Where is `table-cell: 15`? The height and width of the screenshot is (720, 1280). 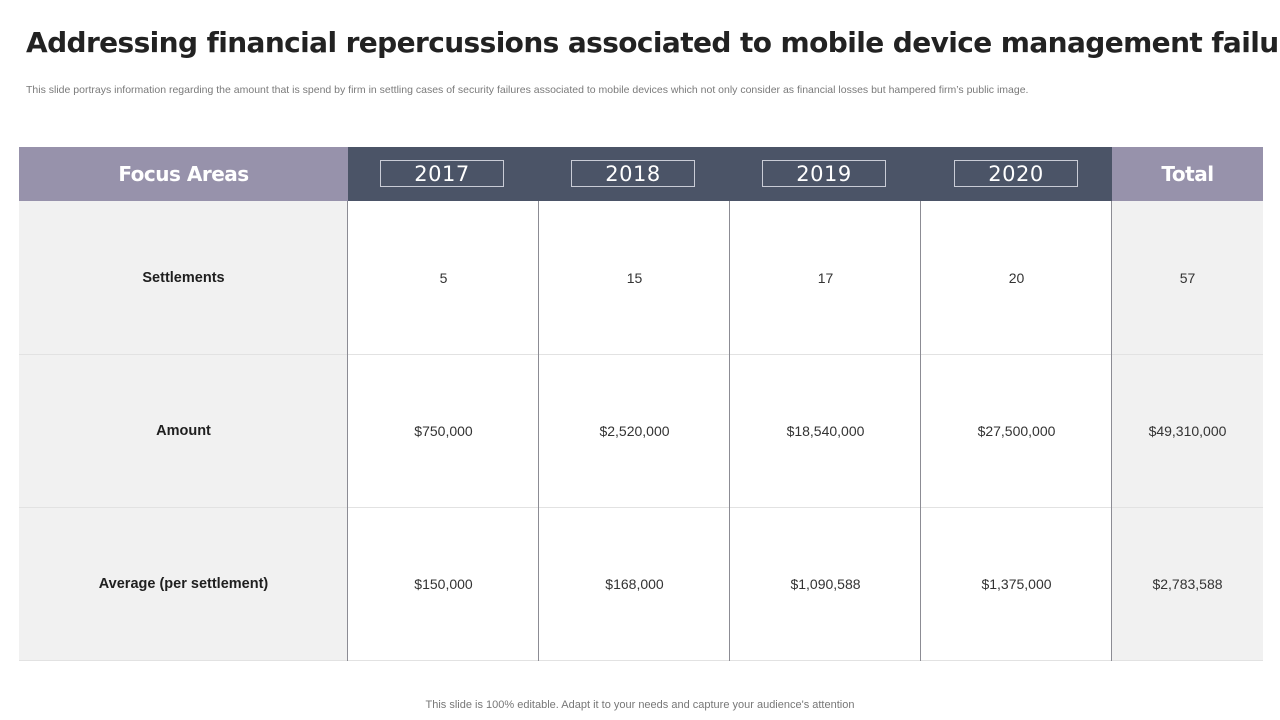
table-cell: 15 is located at coordinates (634, 277).